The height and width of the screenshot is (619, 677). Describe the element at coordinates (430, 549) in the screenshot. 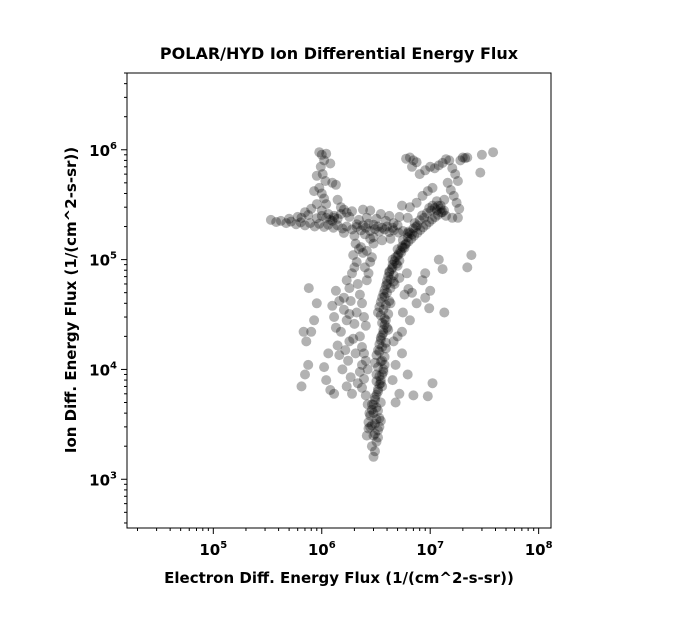

I see `x-tick-label: 107` at that location.